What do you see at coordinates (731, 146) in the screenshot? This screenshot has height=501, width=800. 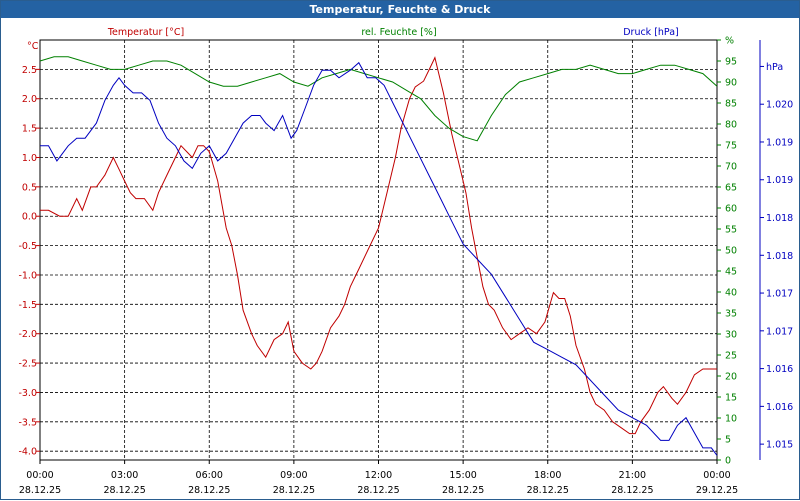 I see `humidity-tick-label: 75` at bounding box center [731, 146].